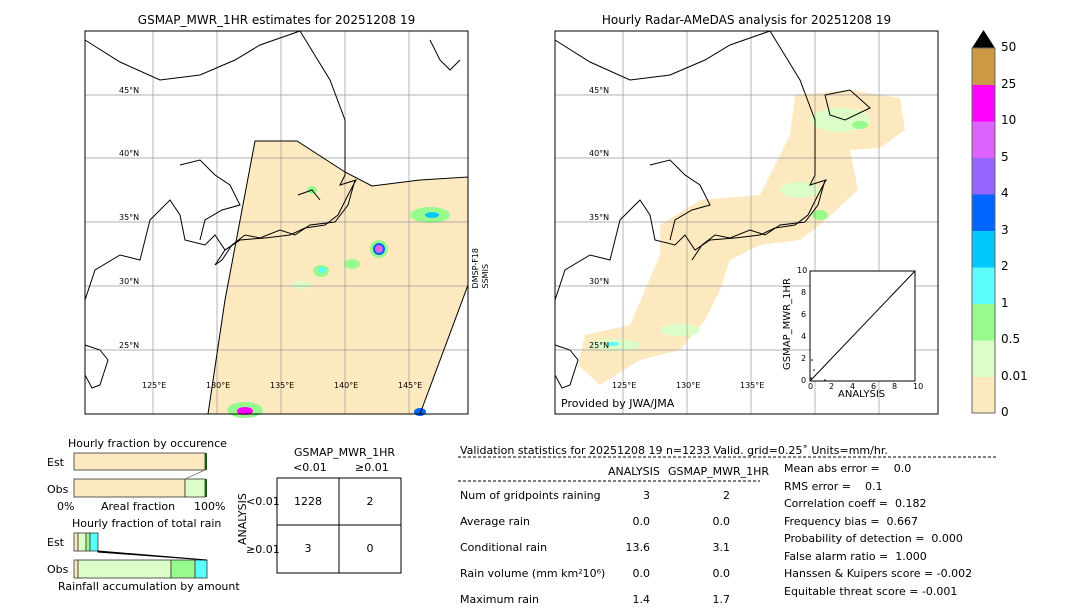 This screenshot has width=1080, height=612. What do you see at coordinates (1005, 156) in the screenshot?
I see `colorbar-label: 5` at bounding box center [1005, 156].